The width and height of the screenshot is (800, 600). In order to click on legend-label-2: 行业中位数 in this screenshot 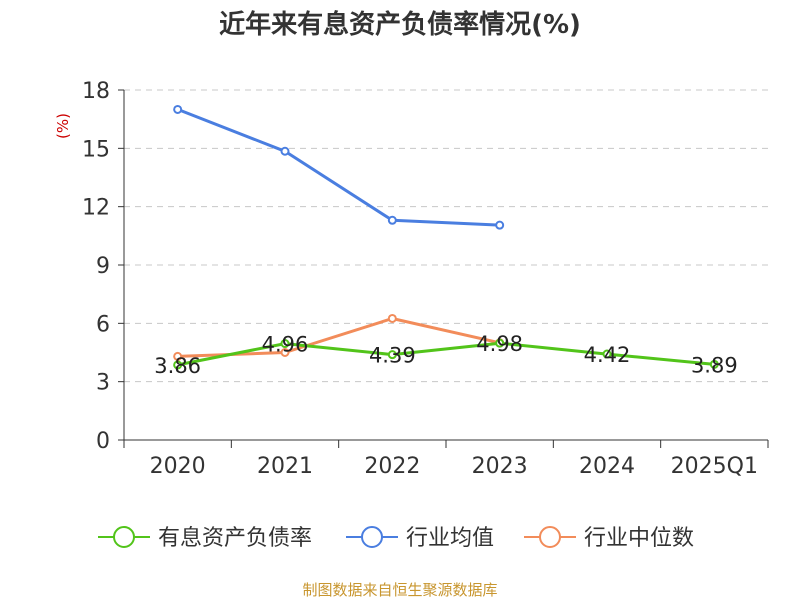, I will do `click(639, 538)`.